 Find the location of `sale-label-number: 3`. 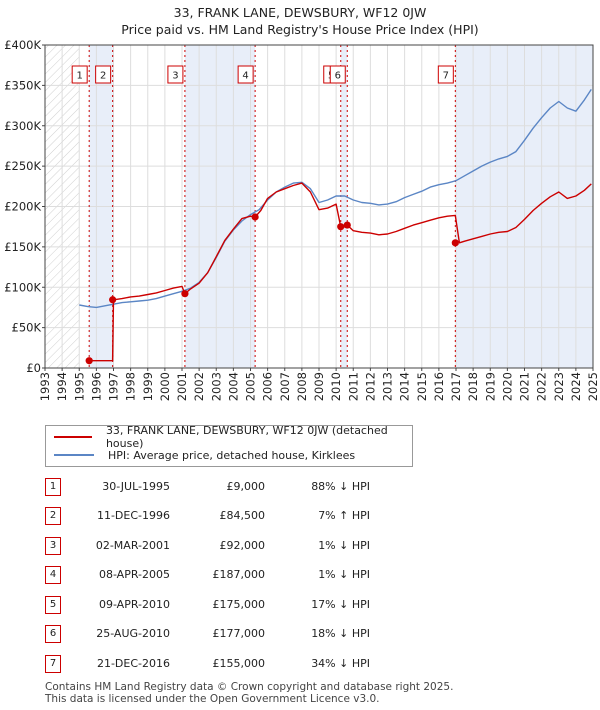

sale-label-number: 3 is located at coordinates (175, 76).